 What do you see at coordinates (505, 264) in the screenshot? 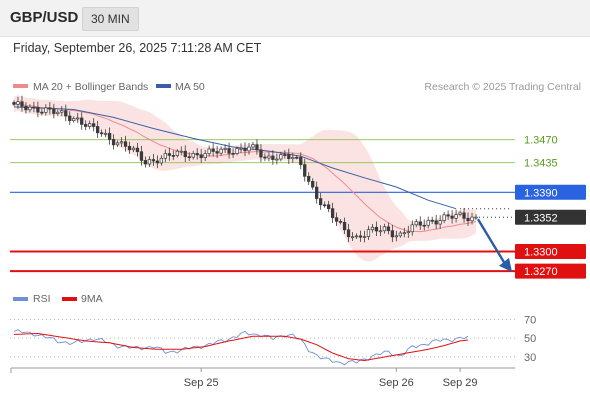
I see `forecast-arrow-head` at bounding box center [505, 264].